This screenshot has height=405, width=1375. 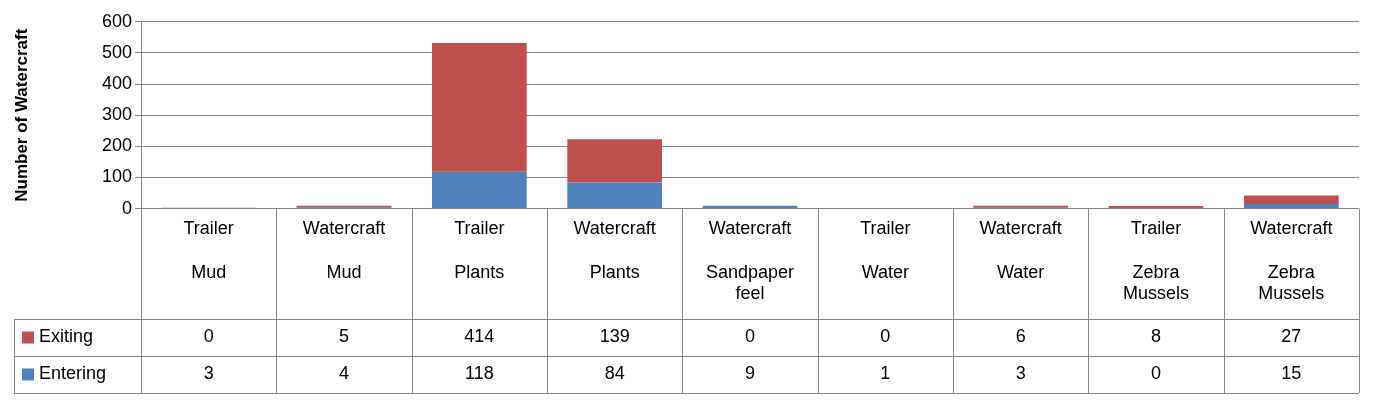 What do you see at coordinates (1291, 373) in the screenshot?
I see `data-label: 15` at bounding box center [1291, 373].